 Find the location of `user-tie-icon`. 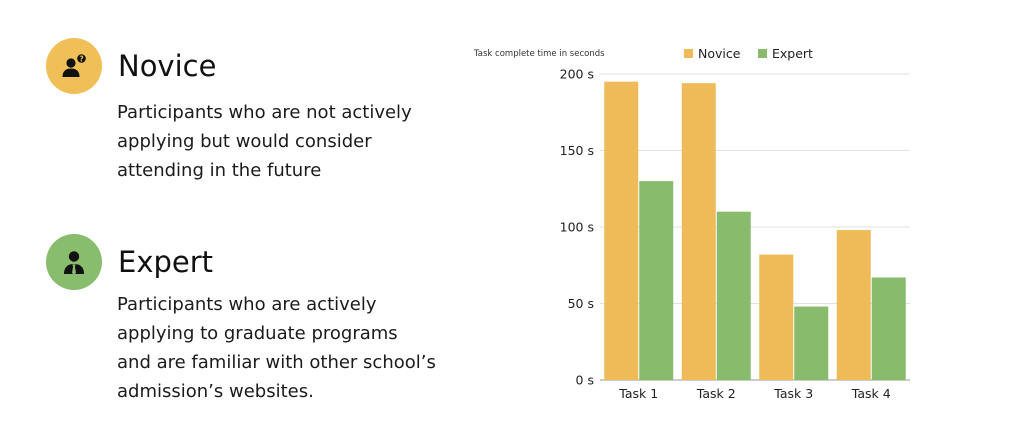

user-tie-icon is located at coordinates (74, 263).